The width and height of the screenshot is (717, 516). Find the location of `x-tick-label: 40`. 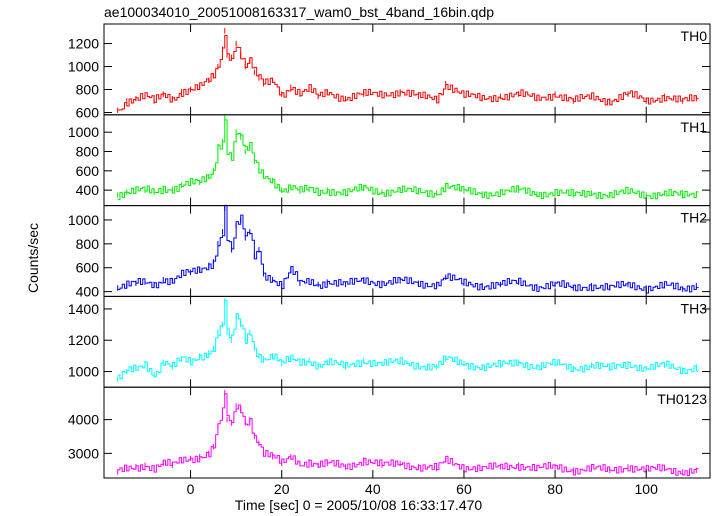

x-tick-label: 40 is located at coordinates (373, 489).